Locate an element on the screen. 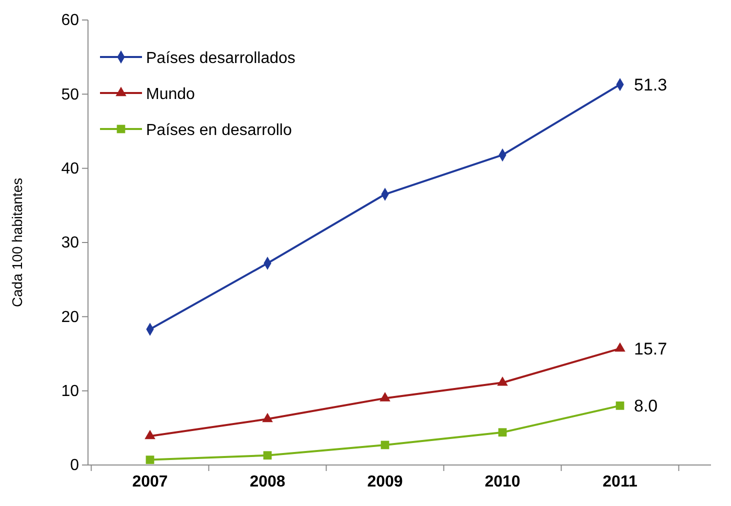 The image size is (731, 506). legend-label: Mundo is located at coordinates (171, 94).